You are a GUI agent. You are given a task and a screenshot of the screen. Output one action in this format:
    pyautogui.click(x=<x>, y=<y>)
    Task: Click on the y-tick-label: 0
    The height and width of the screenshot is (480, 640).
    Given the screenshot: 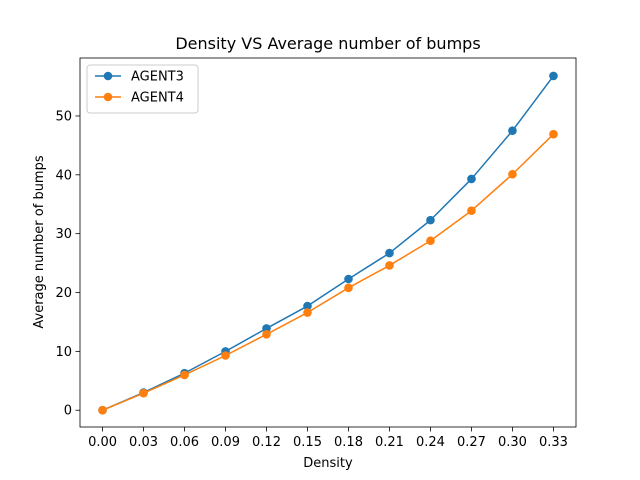 What is the action you would take?
    pyautogui.click(x=68, y=411)
    